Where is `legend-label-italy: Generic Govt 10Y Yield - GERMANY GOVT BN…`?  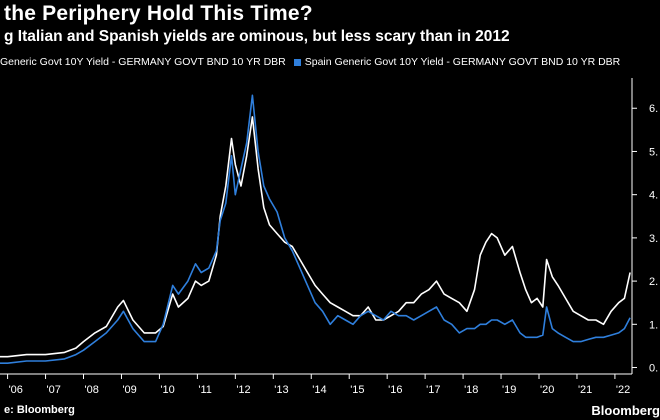 legend-label-italy: Generic Govt 10Y Yield - GERMANY GOVT BN… is located at coordinates (143, 62).